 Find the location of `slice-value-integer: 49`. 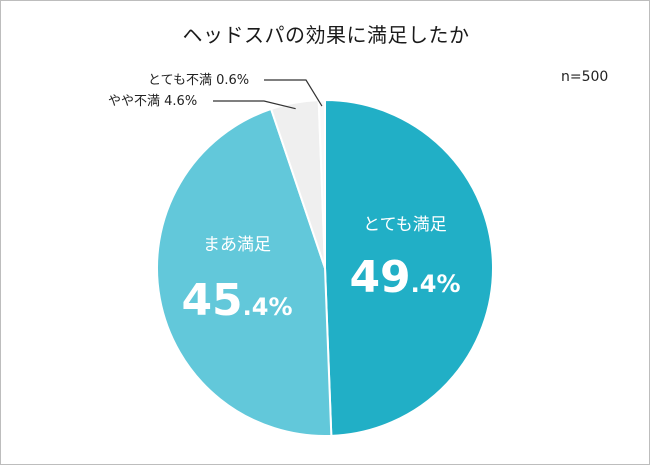

slice-value-integer: 49 is located at coordinates (379, 277).